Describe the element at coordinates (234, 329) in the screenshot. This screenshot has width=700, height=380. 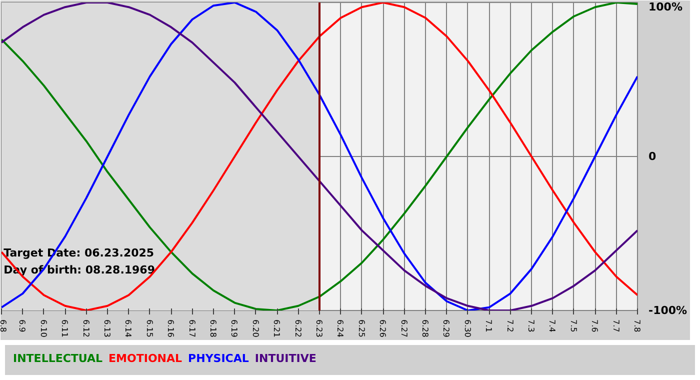
I see `x-tick-label: 6.19` at that location.